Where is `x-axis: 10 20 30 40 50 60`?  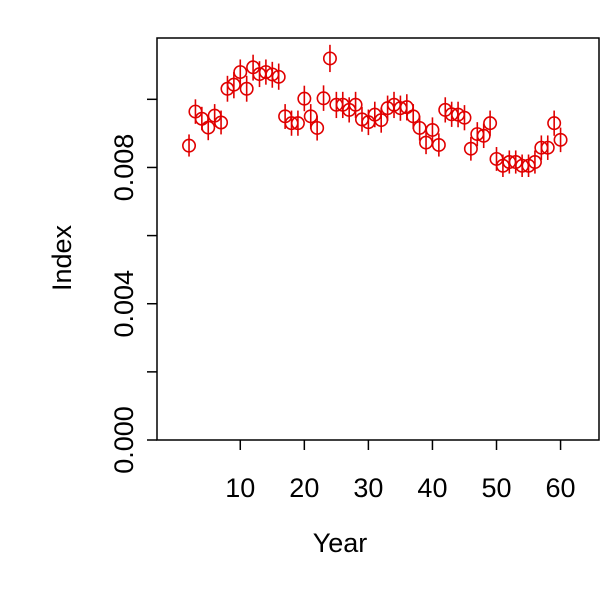
x-axis: 10 20 30 40 50 60 is located at coordinates (400, 471).